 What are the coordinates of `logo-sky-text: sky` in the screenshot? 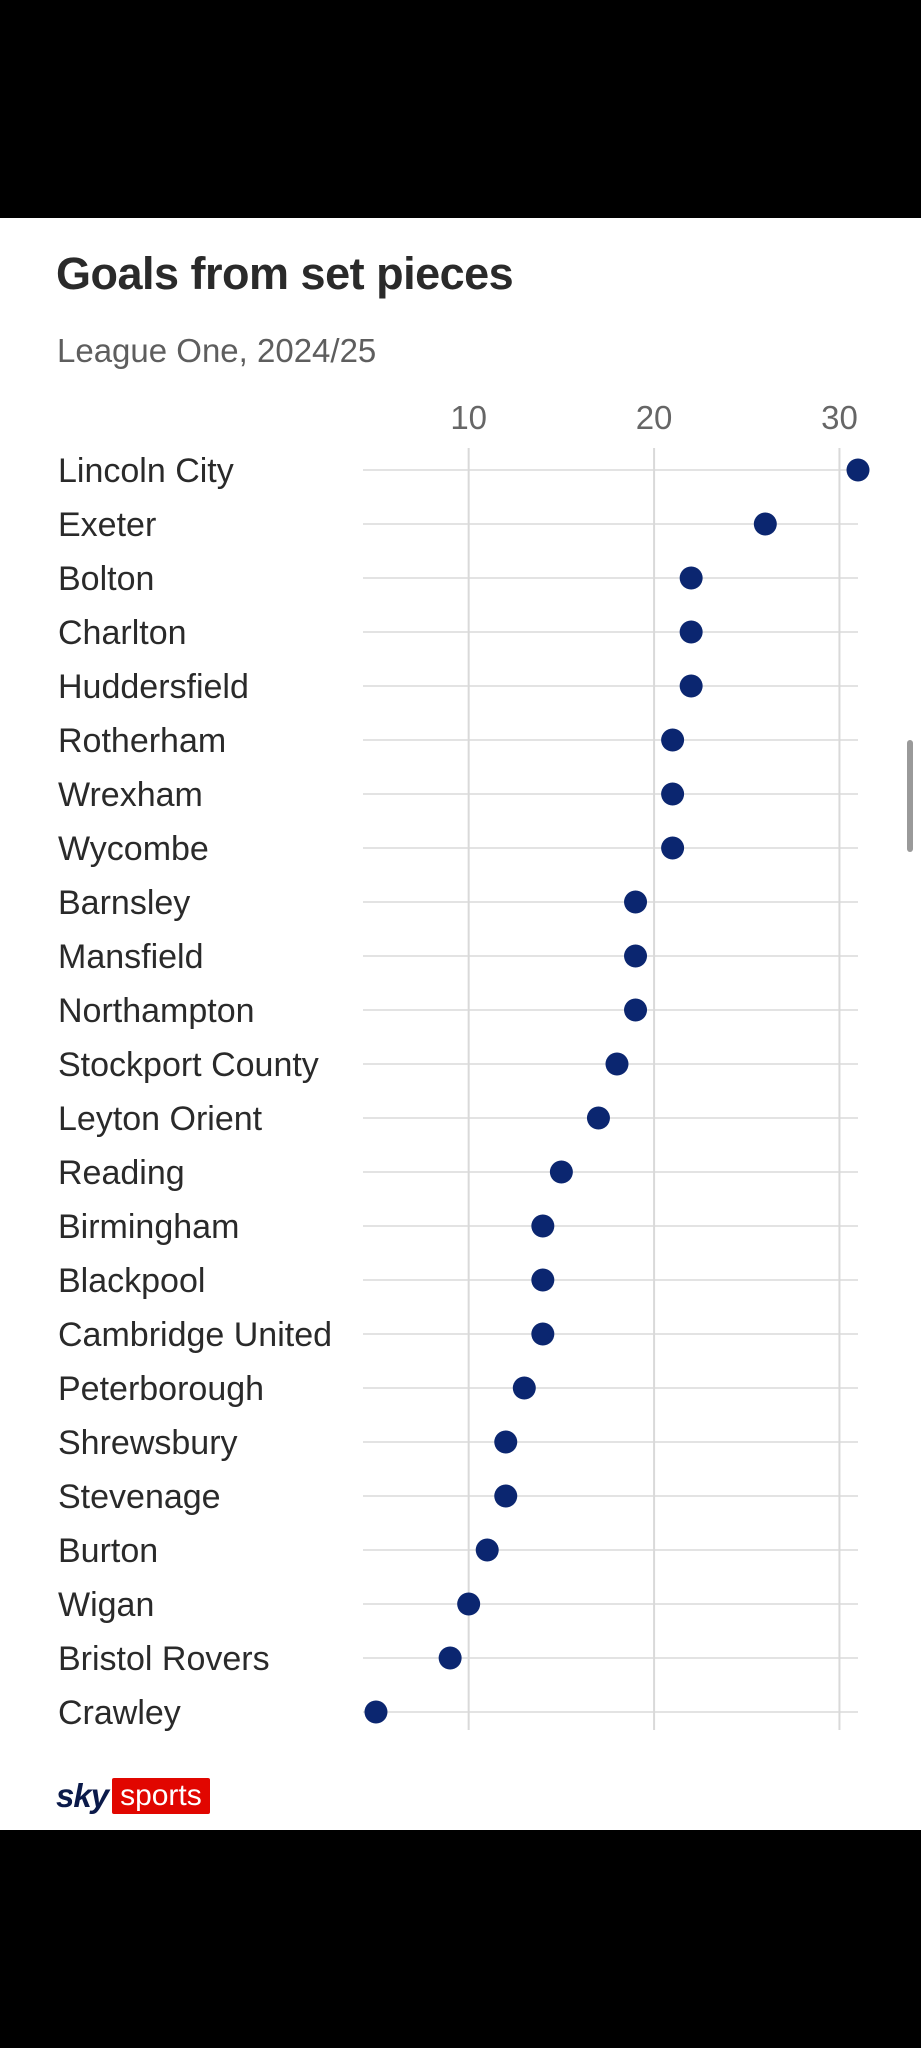 It's located at (82, 1795).